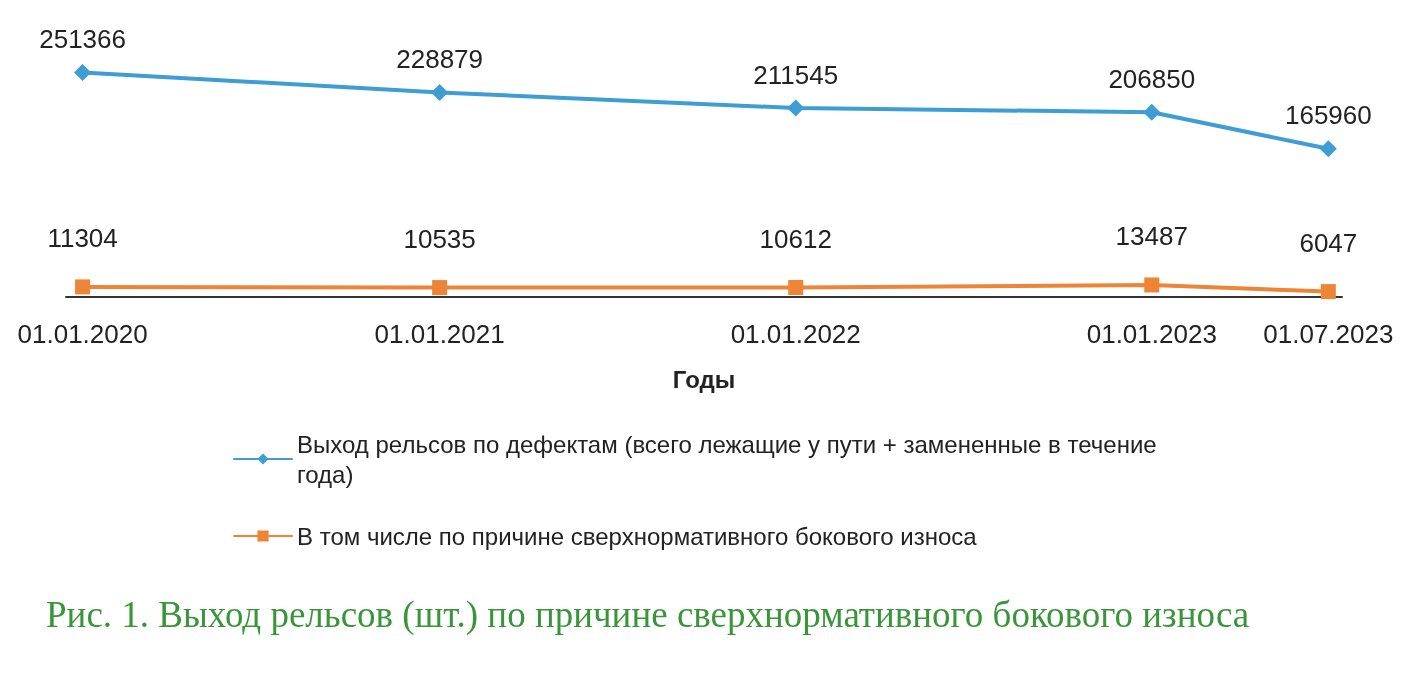 The width and height of the screenshot is (1406, 682). Describe the element at coordinates (648, 615) in the screenshot. I see `text: Рис. 1. Выход рельсов (шт.) по причине сверхнормативного бокового износа` at that location.